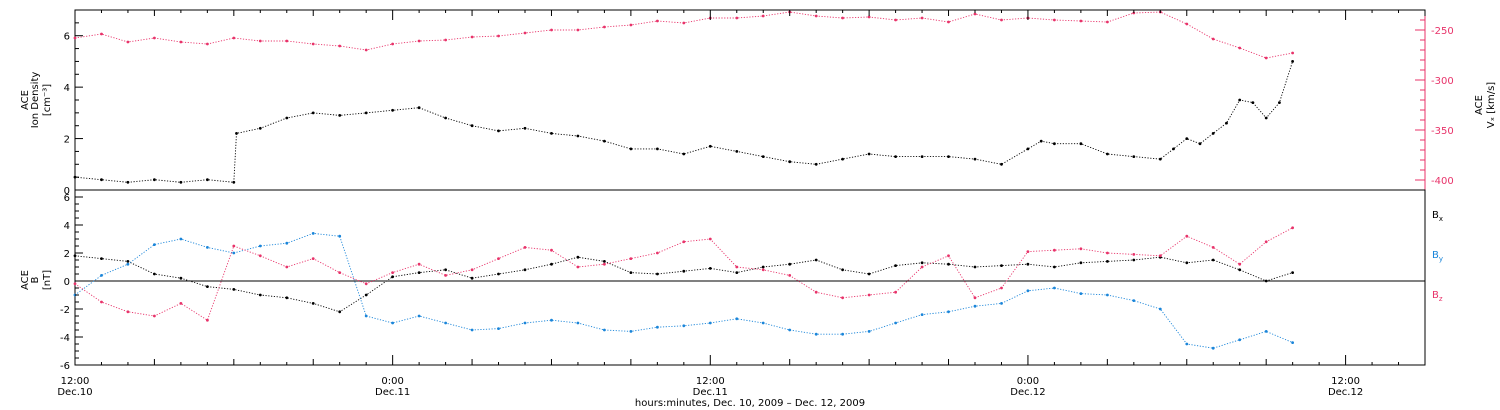  Describe the element at coordinates (683, 284) in the screenshot. I see `bx-trace` at that location.